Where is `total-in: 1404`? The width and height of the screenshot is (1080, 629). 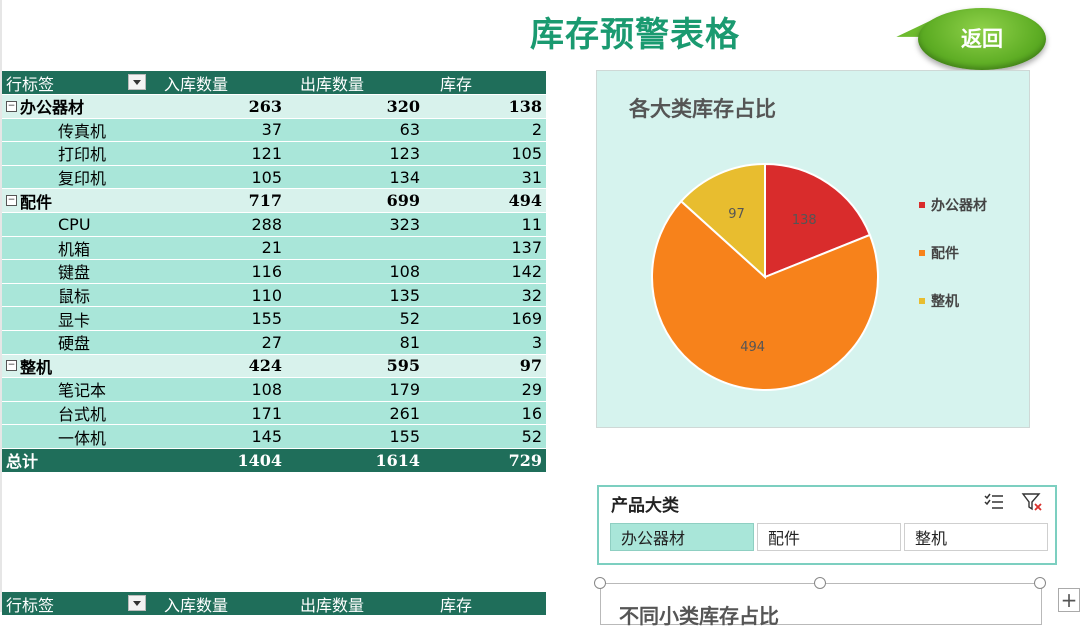 total-in: 1404 is located at coordinates (259, 460).